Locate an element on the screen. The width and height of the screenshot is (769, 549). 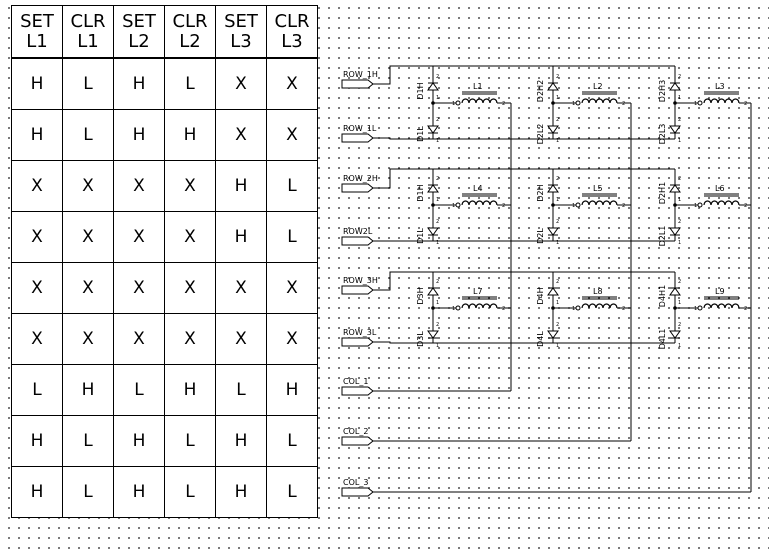
column-header: CLR L2 is located at coordinates (190, 32).